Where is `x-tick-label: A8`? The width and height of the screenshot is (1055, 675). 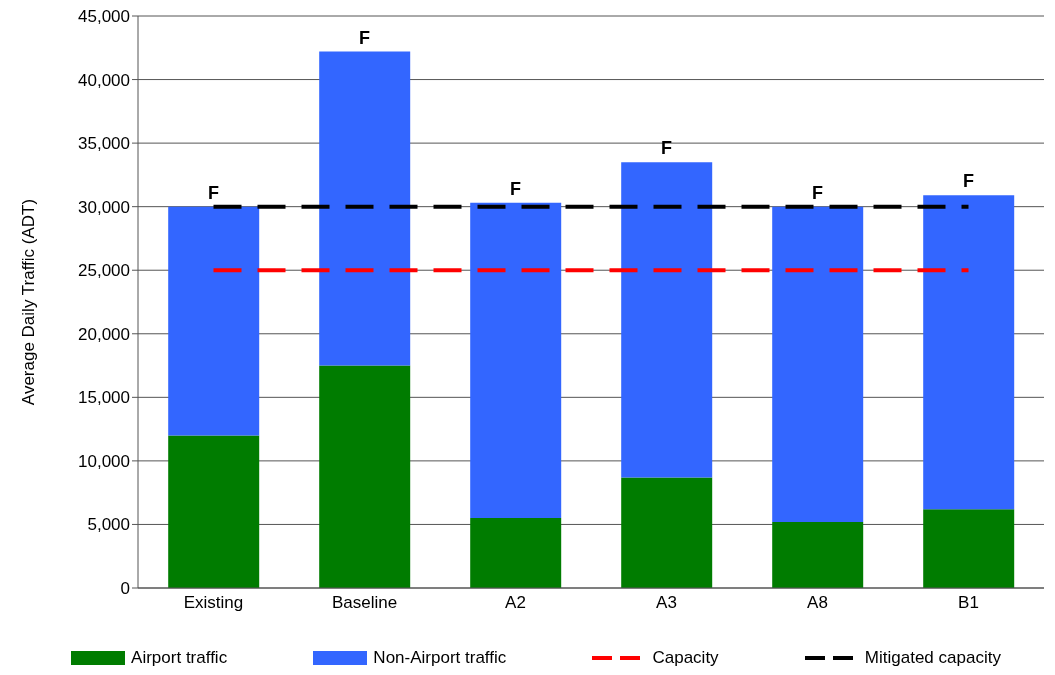 x-tick-label: A8 is located at coordinates (817, 603).